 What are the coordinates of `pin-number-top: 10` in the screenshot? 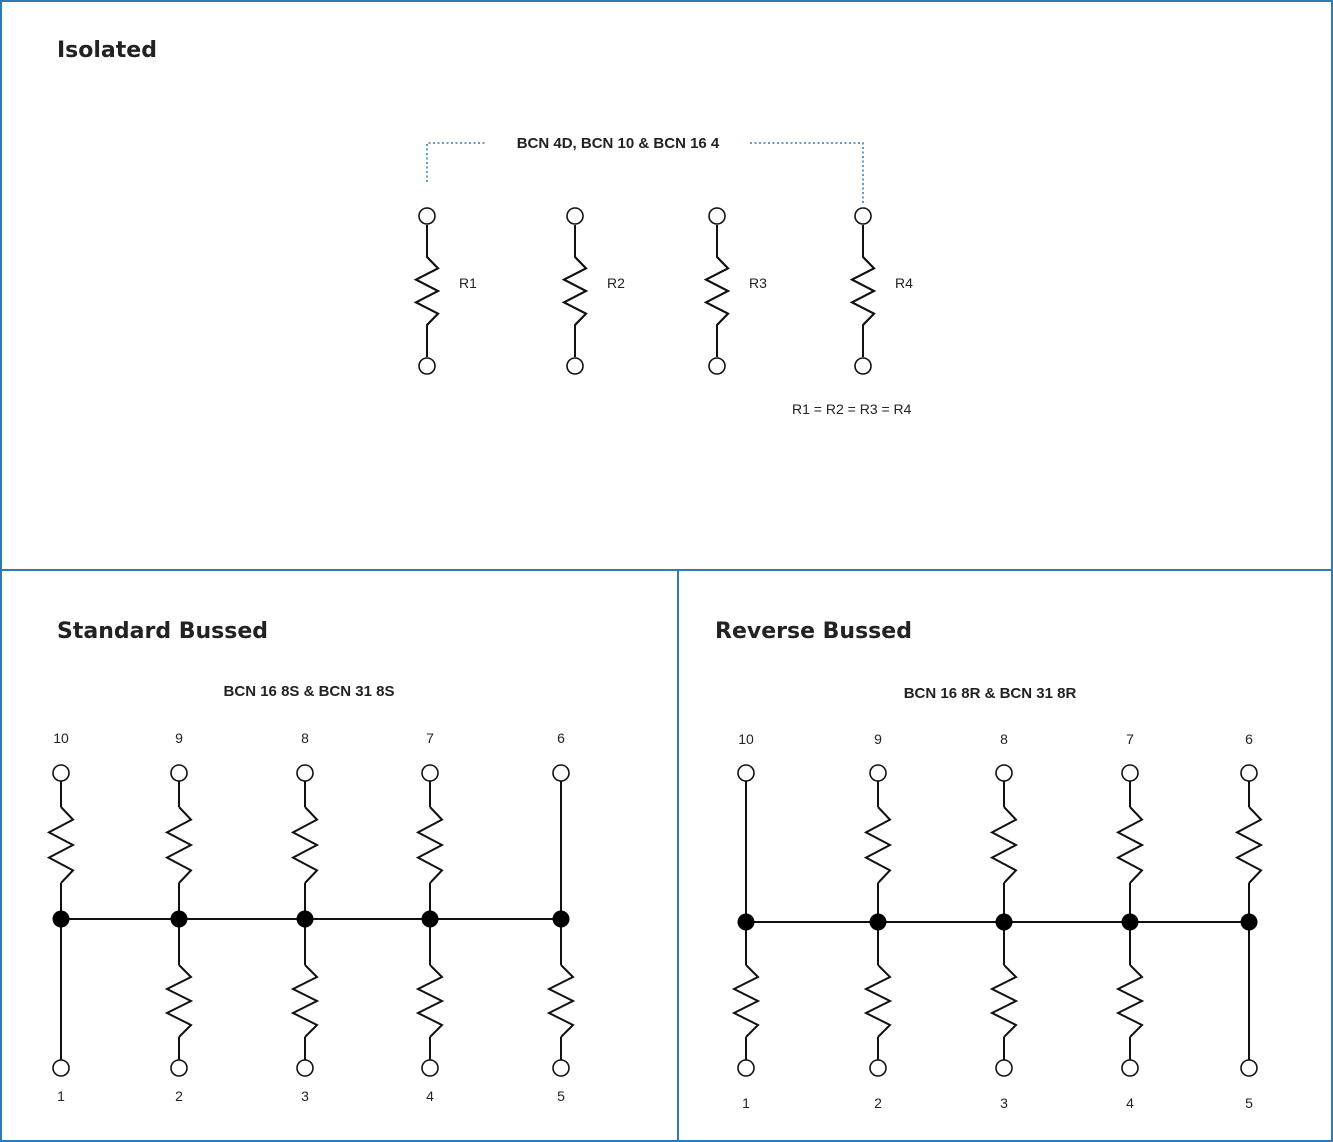 It's located at (61, 738).